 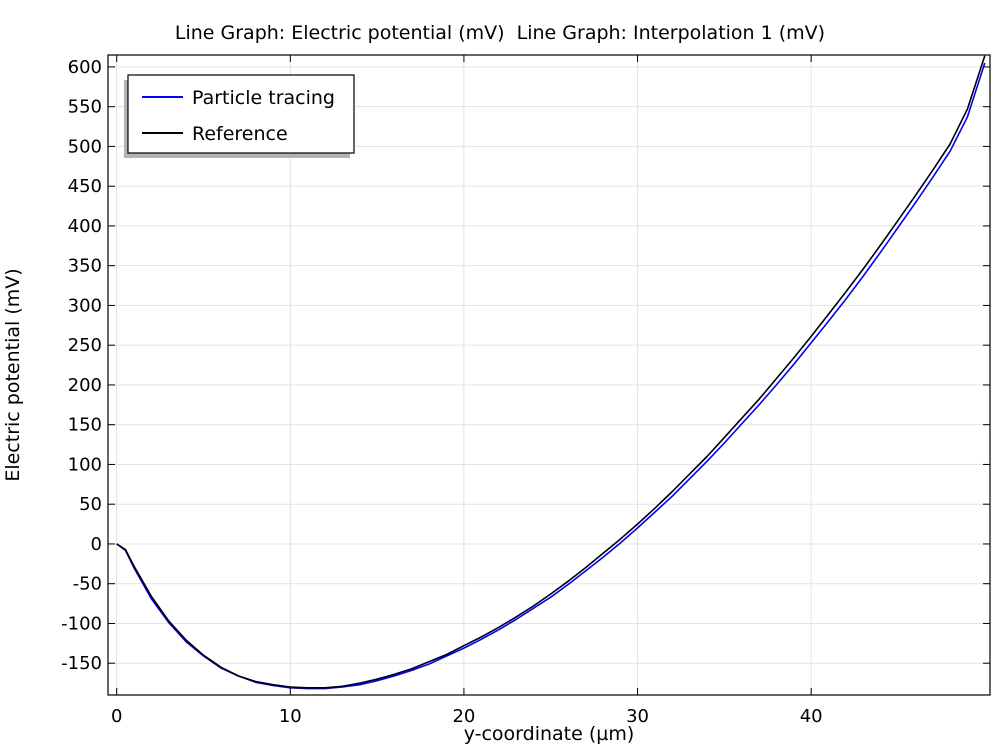 What do you see at coordinates (85, 266) in the screenshot?
I see `y-tick-label: 350` at bounding box center [85, 266].